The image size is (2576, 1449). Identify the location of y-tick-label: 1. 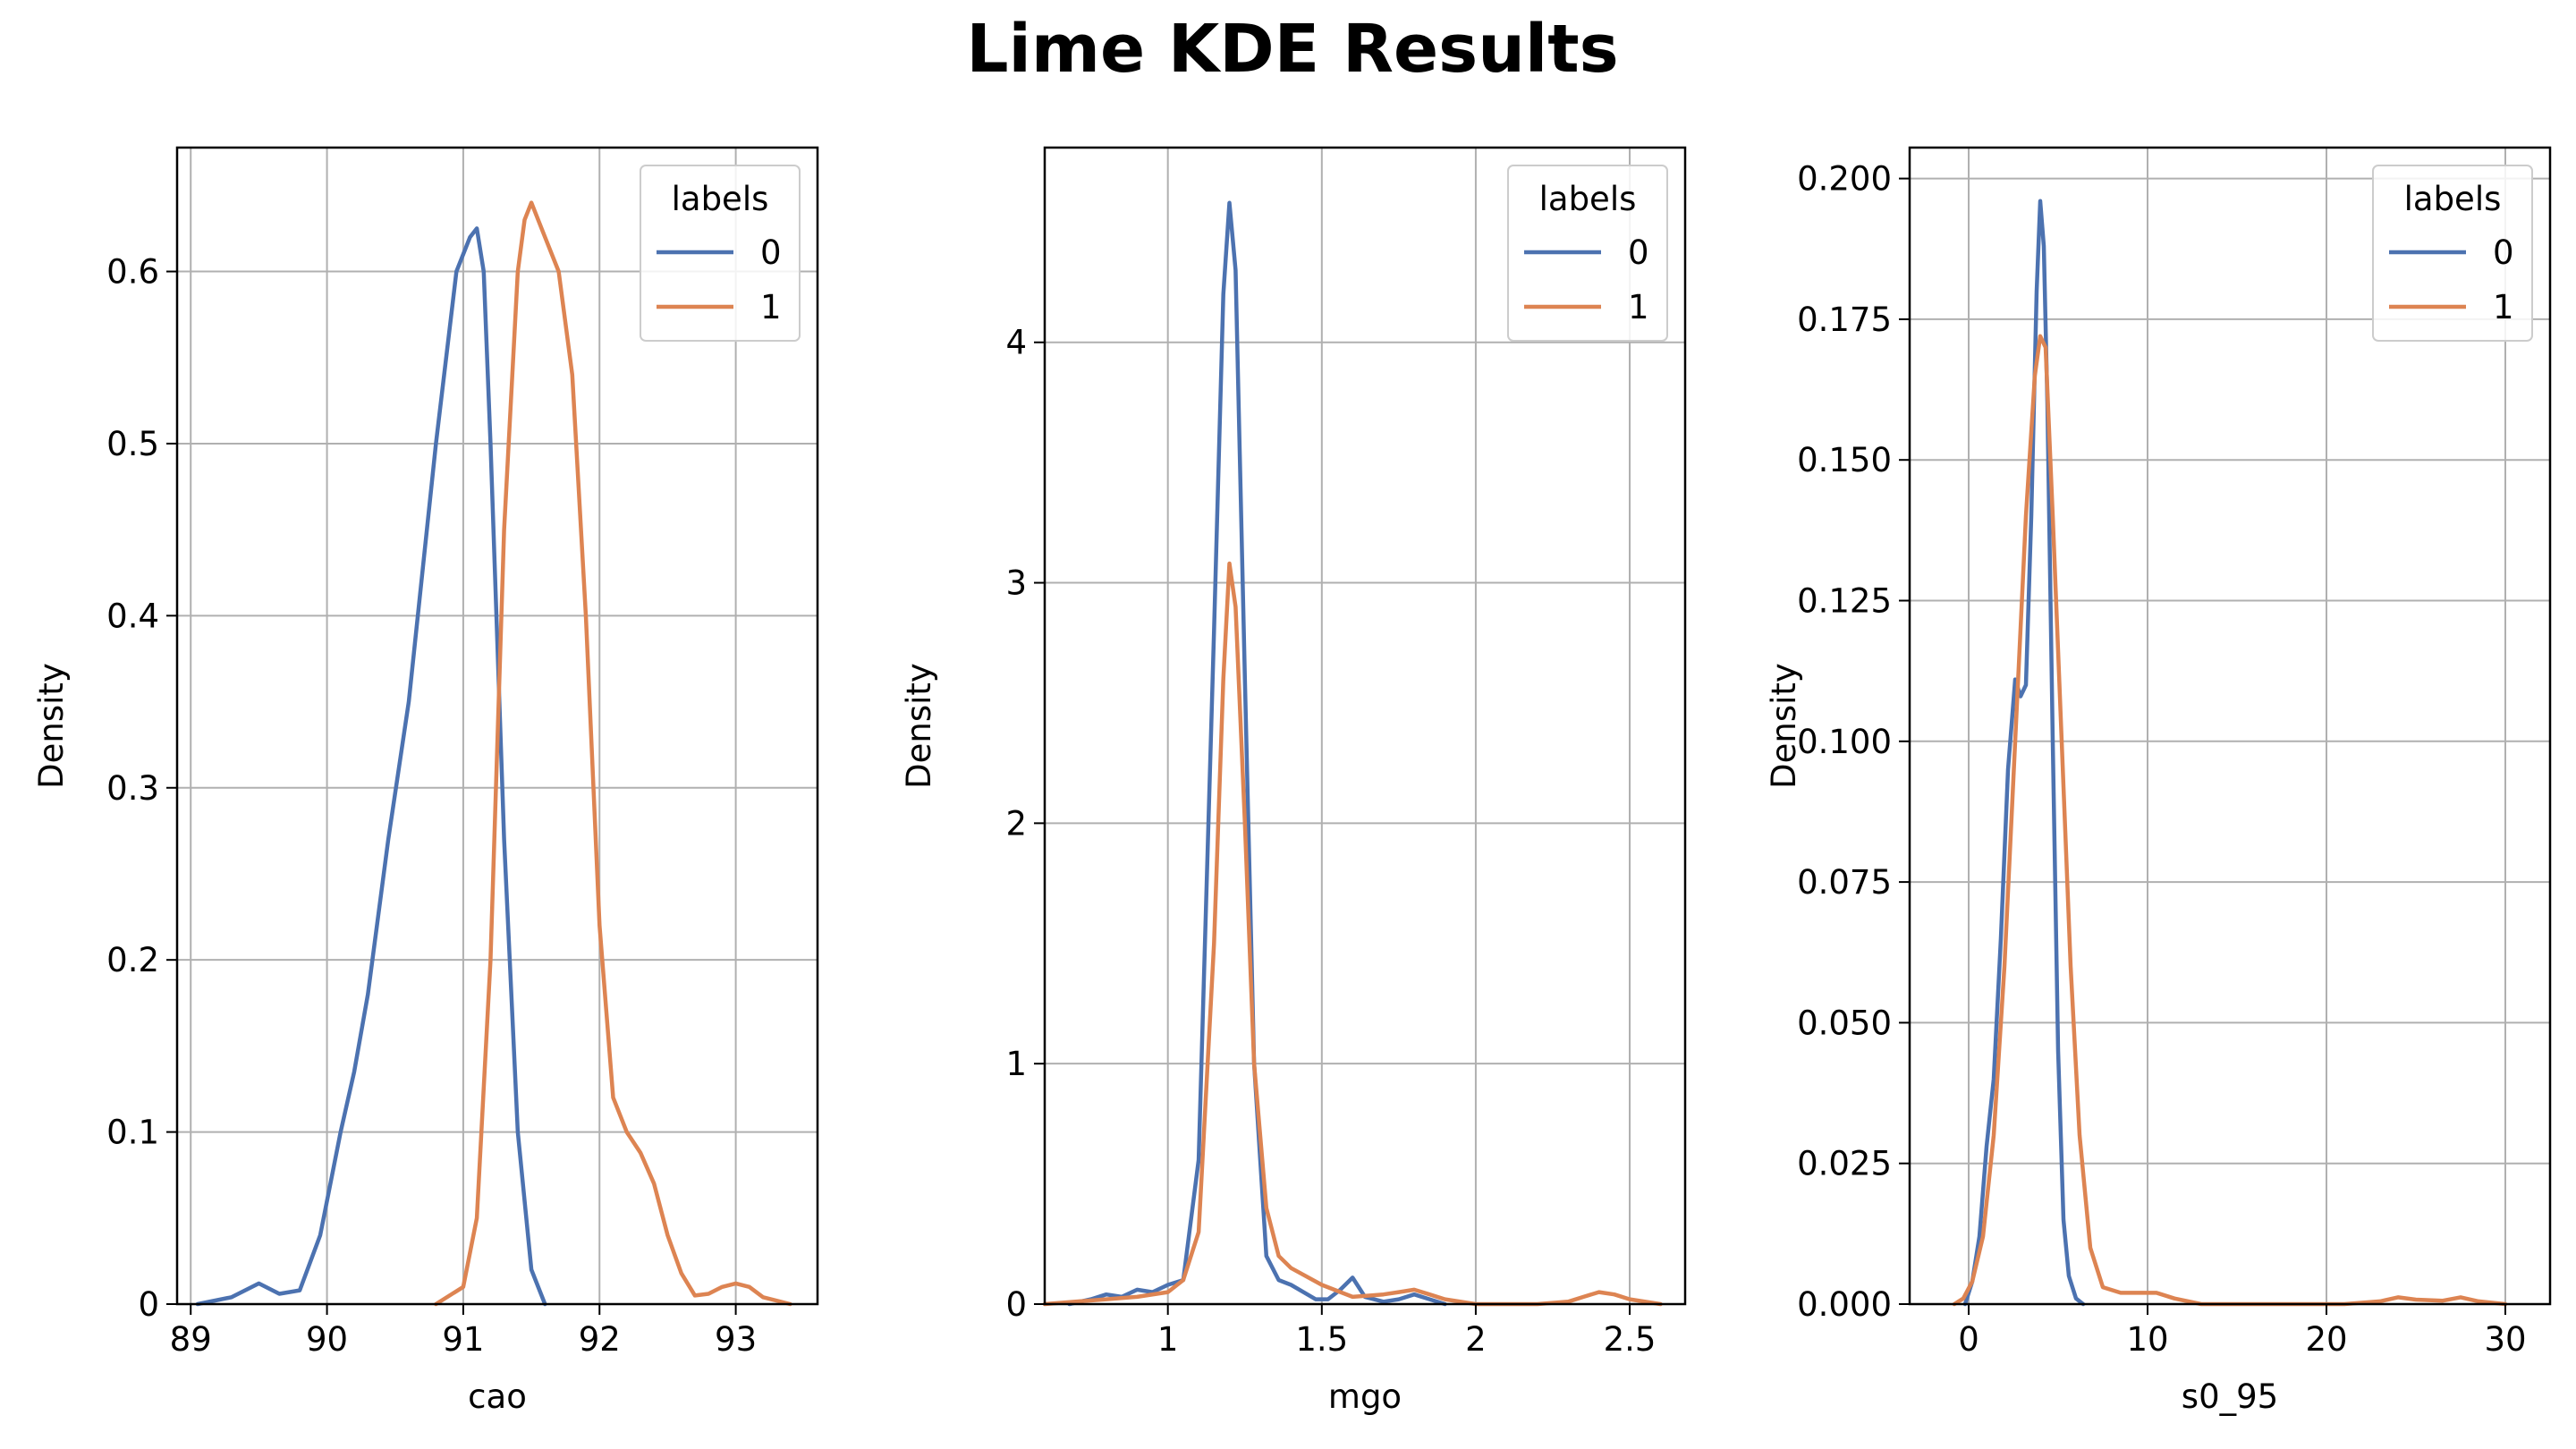
(1016, 1064).